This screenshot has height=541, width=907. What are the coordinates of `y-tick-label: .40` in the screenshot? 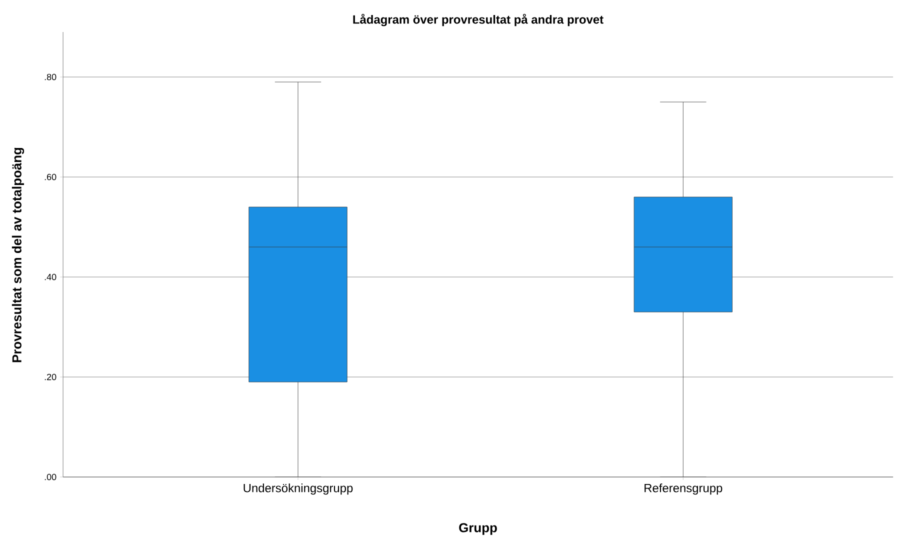 It's located at (50, 277).